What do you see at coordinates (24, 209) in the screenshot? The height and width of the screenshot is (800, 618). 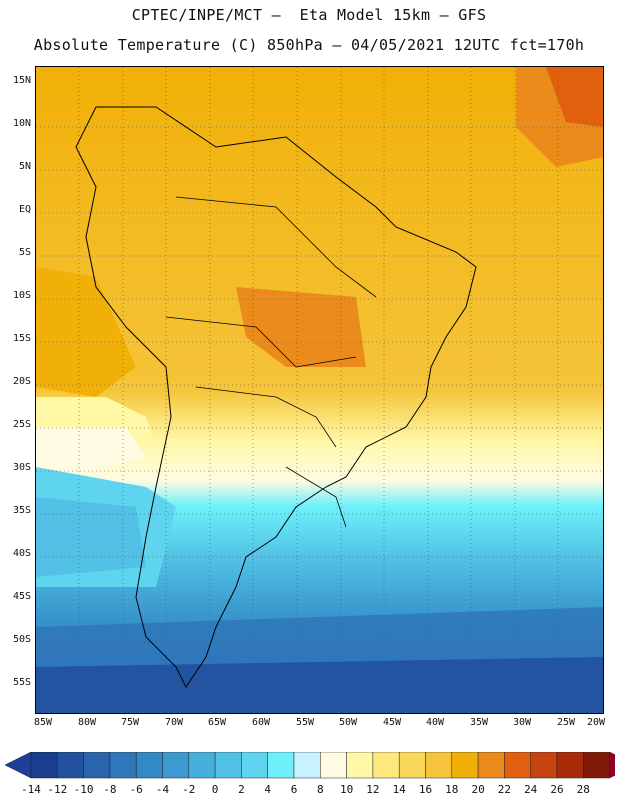 I see `lat-label-eq: EQ` at bounding box center [24, 209].